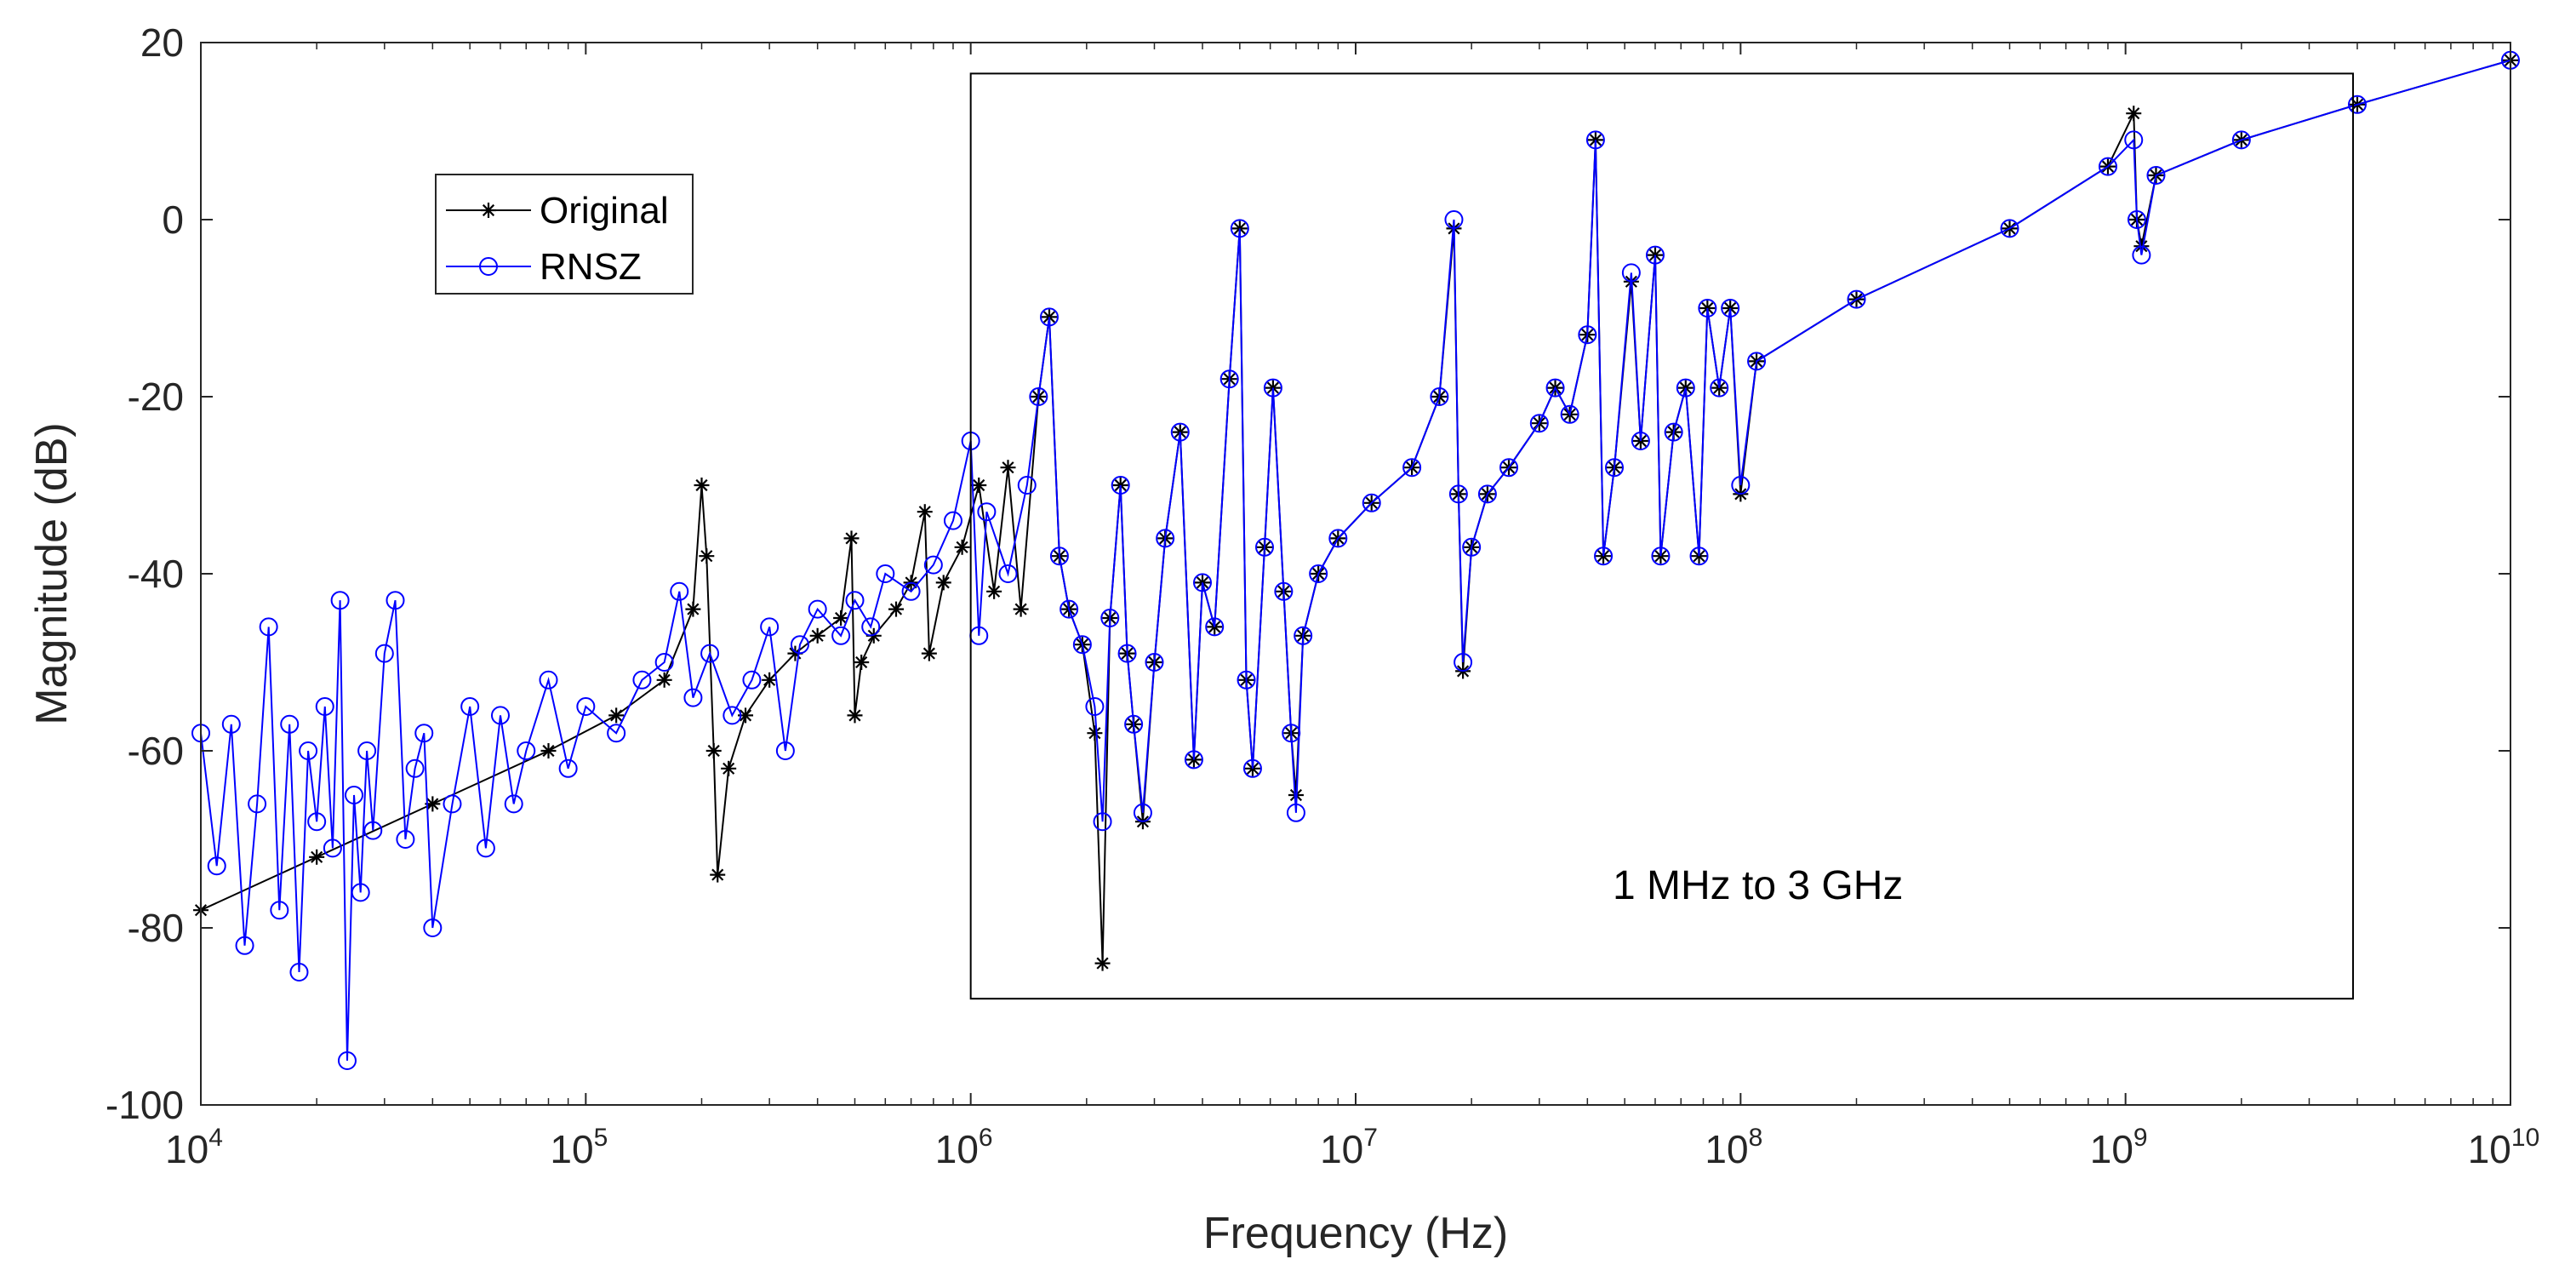  I want to click on x-tick-label: 10⁷, so click(1349, 1147).